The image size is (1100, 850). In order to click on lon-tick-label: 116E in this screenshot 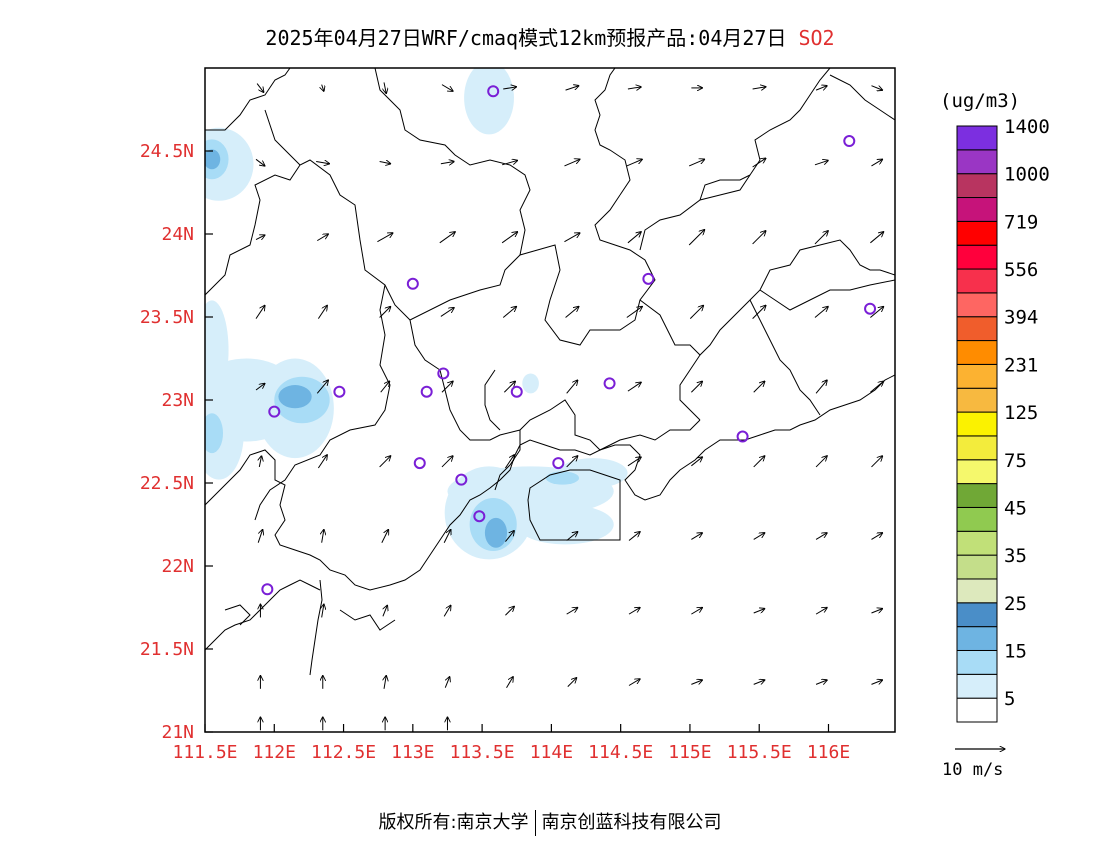, I will do `click(828, 752)`.